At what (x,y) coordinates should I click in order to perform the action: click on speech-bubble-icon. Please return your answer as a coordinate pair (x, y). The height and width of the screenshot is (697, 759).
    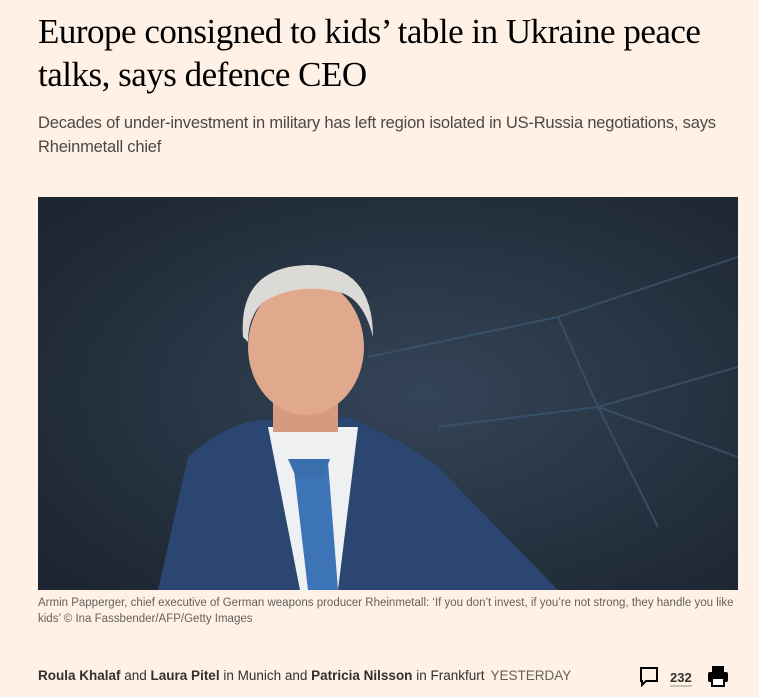
    Looking at the image, I should click on (649, 678).